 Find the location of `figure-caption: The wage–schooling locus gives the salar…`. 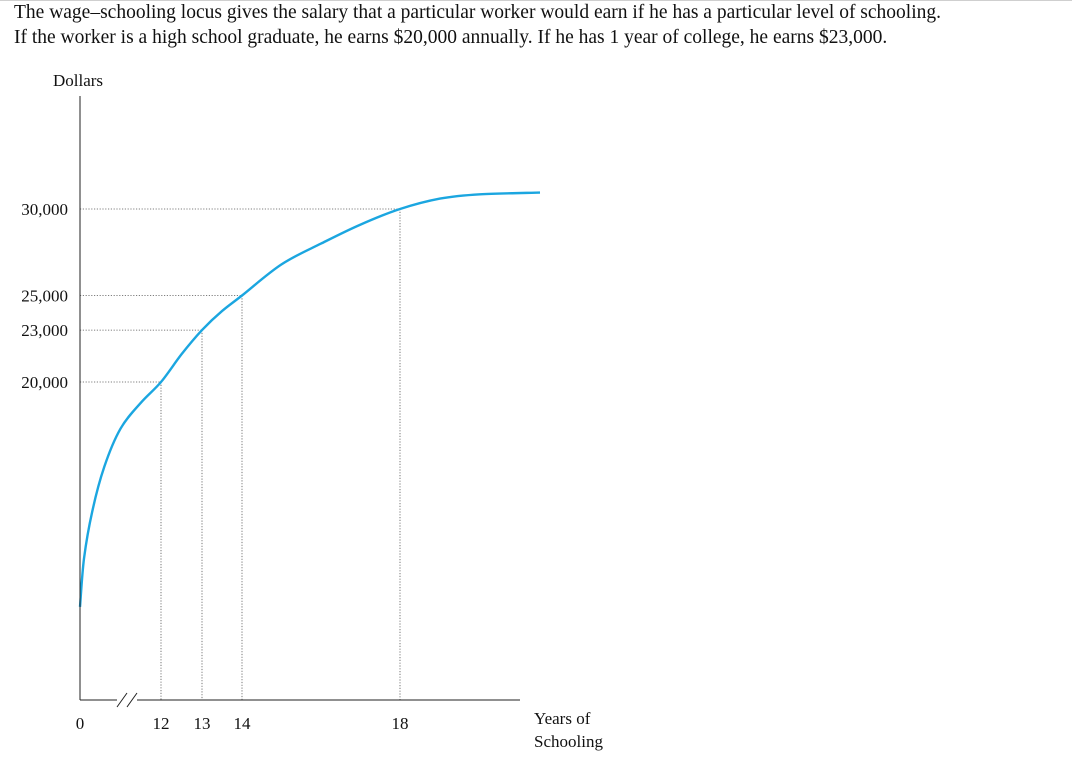

figure-caption: The wage–schooling locus gives the salar… is located at coordinates (542, 25).